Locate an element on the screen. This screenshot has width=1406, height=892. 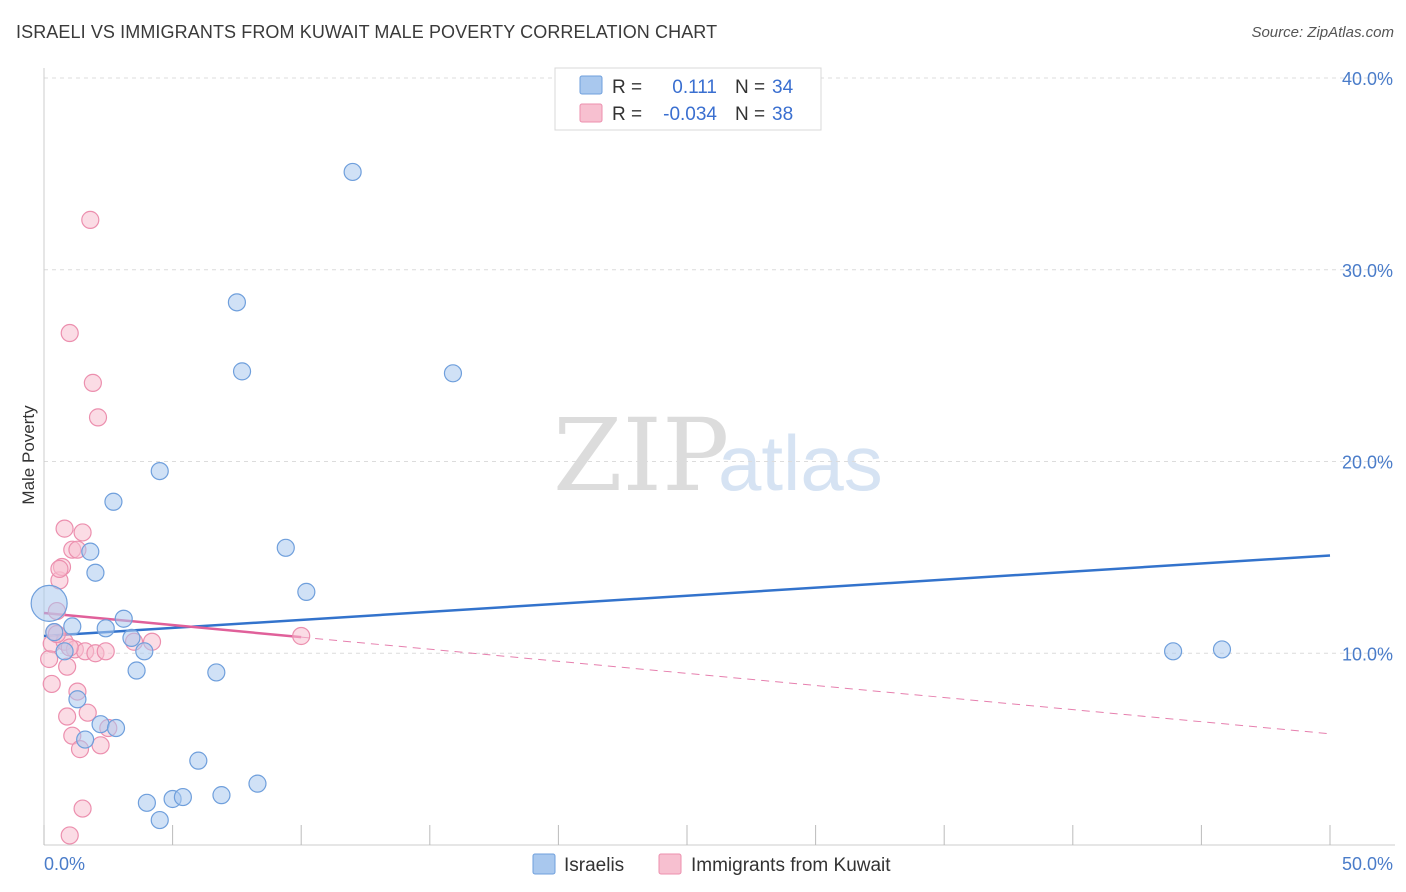
x-tick-label-min: 0.0% is located at coordinates (64, 864).